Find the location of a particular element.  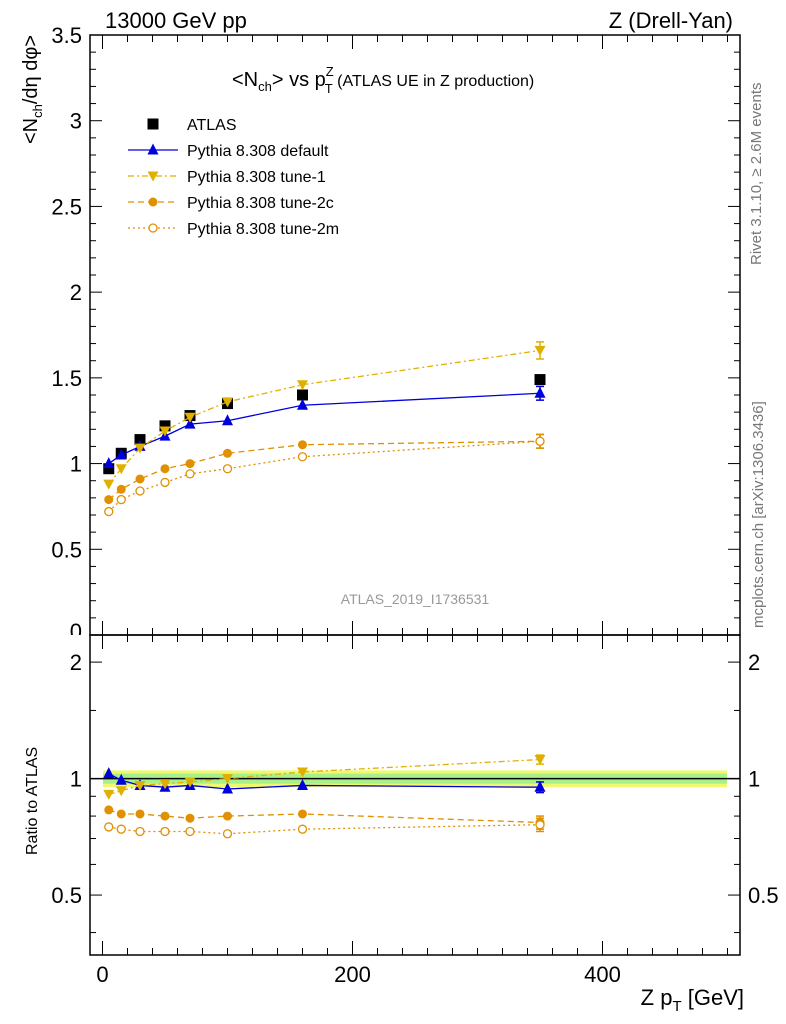

series-atlas is located at coordinates (324, 424).